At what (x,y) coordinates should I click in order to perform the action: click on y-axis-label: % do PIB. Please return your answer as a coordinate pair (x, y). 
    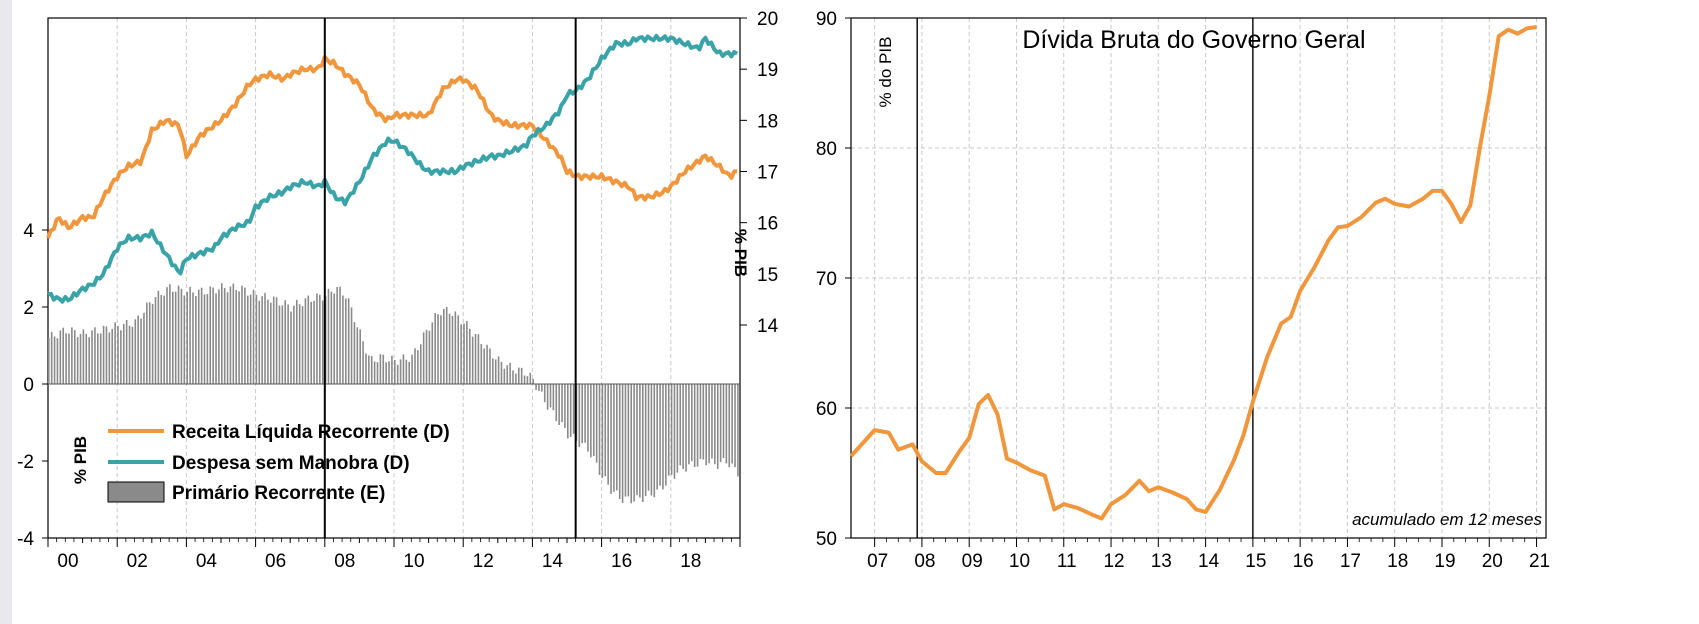
    Looking at the image, I should click on (885, 72).